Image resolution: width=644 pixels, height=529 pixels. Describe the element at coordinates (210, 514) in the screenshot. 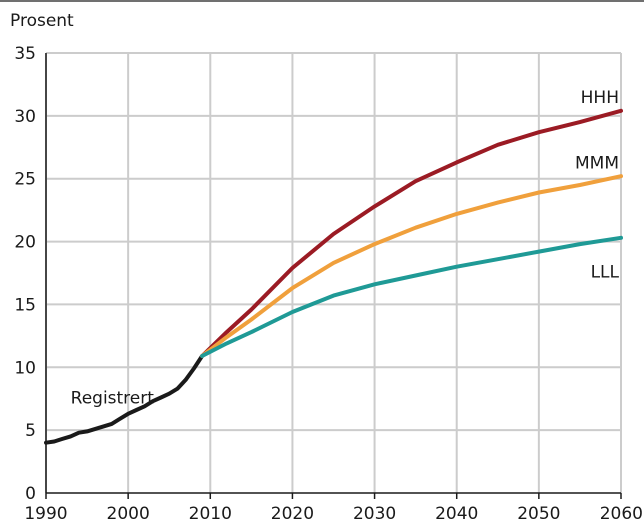

I see `x-tick-label: 2010` at that location.